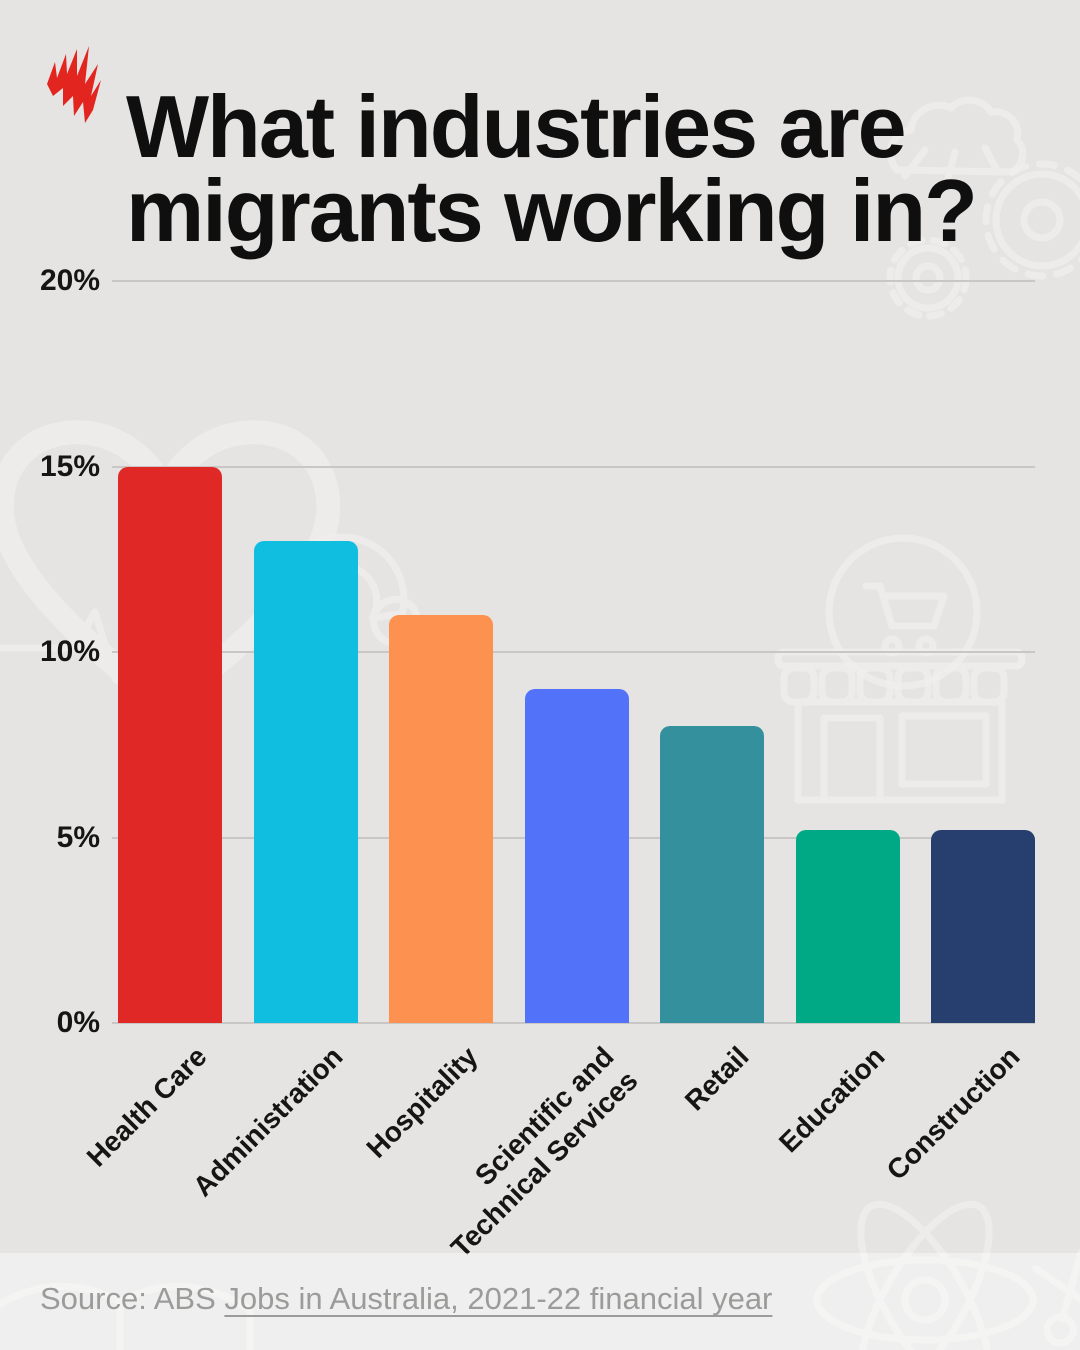 The image size is (1080, 1350). What do you see at coordinates (78, 1022) in the screenshot?
I see `y-tick-0: 0%` at bounding box center [78, 1022].